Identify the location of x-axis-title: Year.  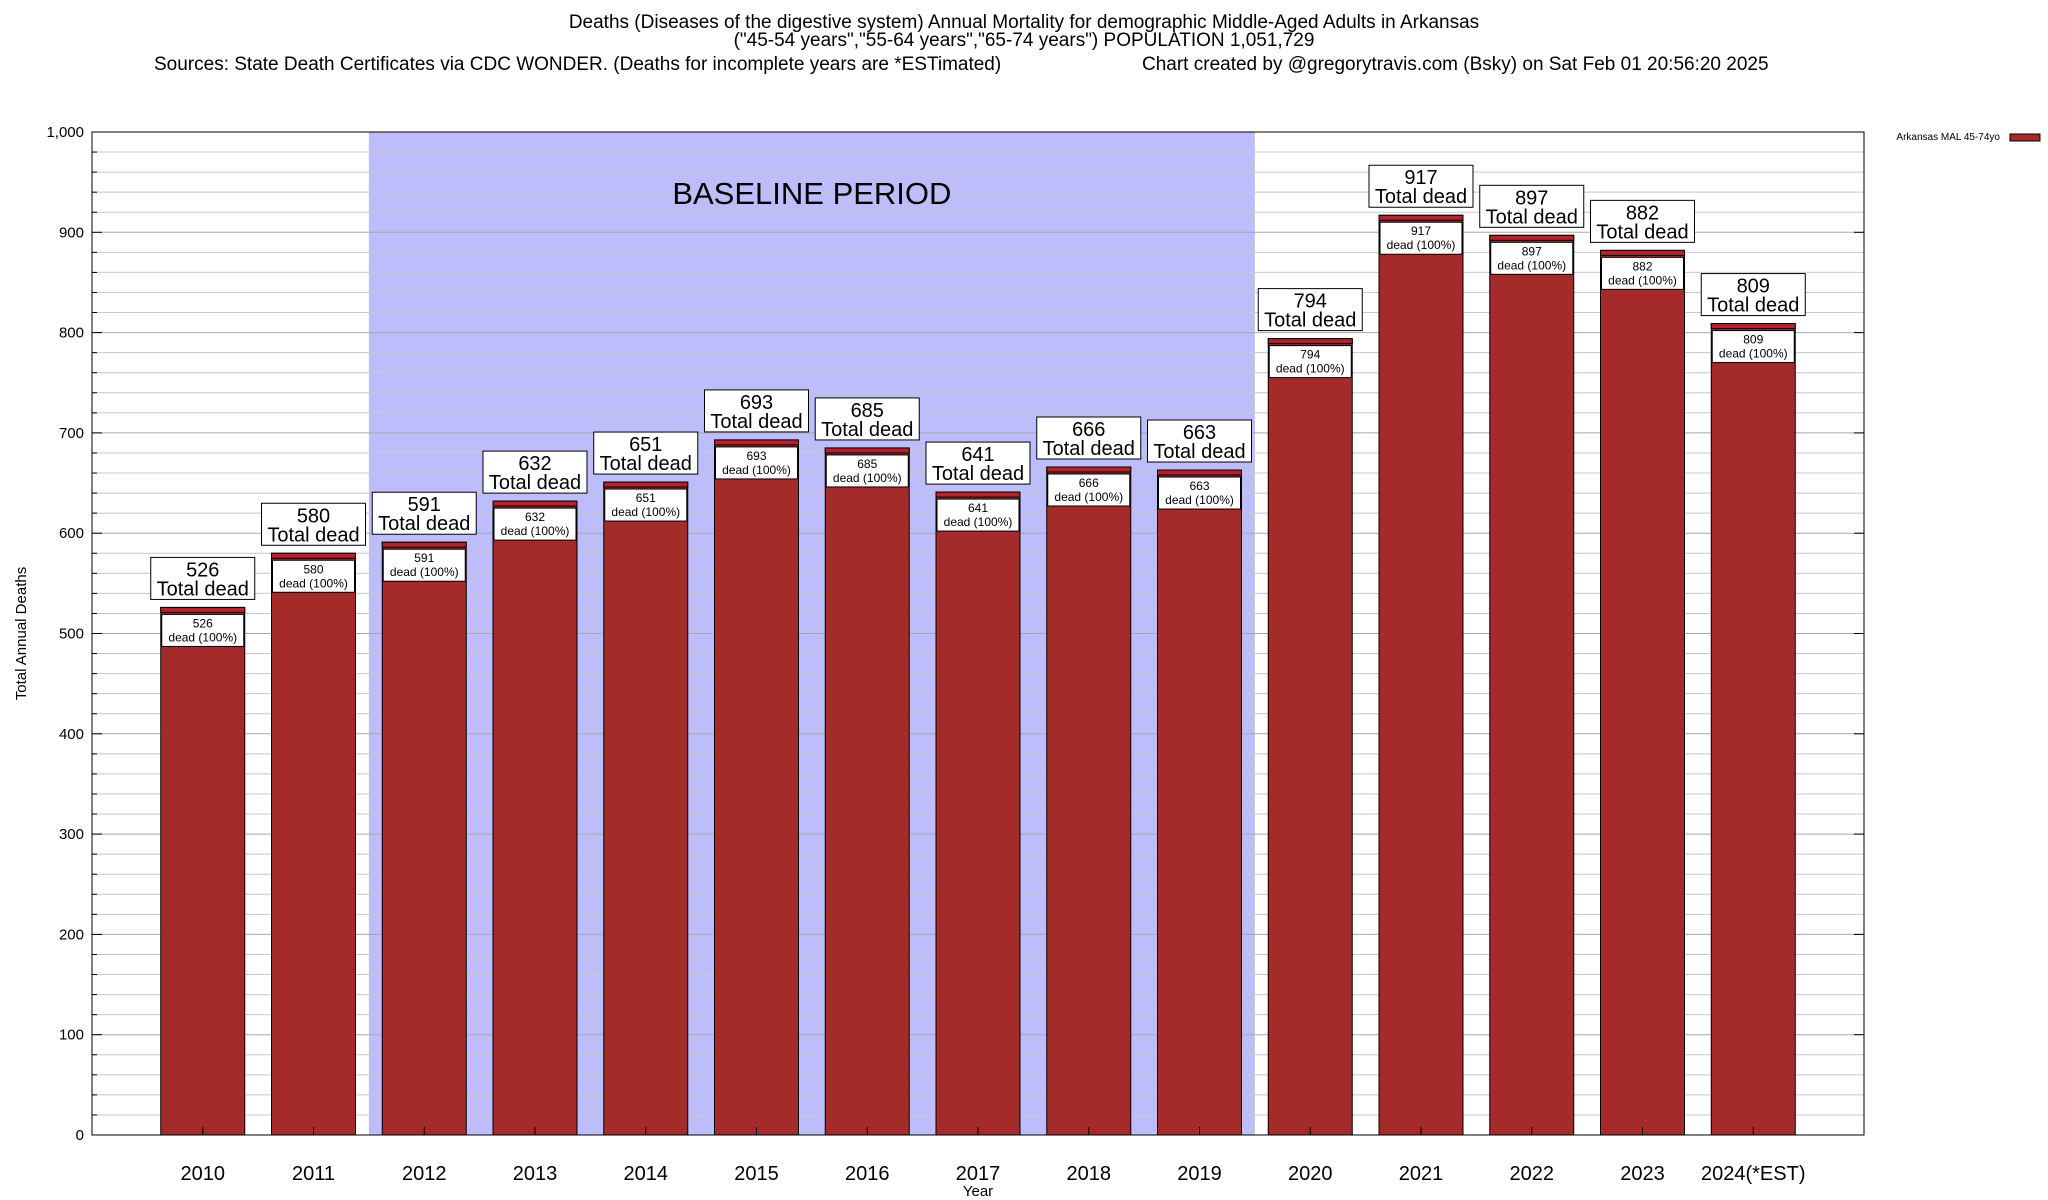
(978, 1191).